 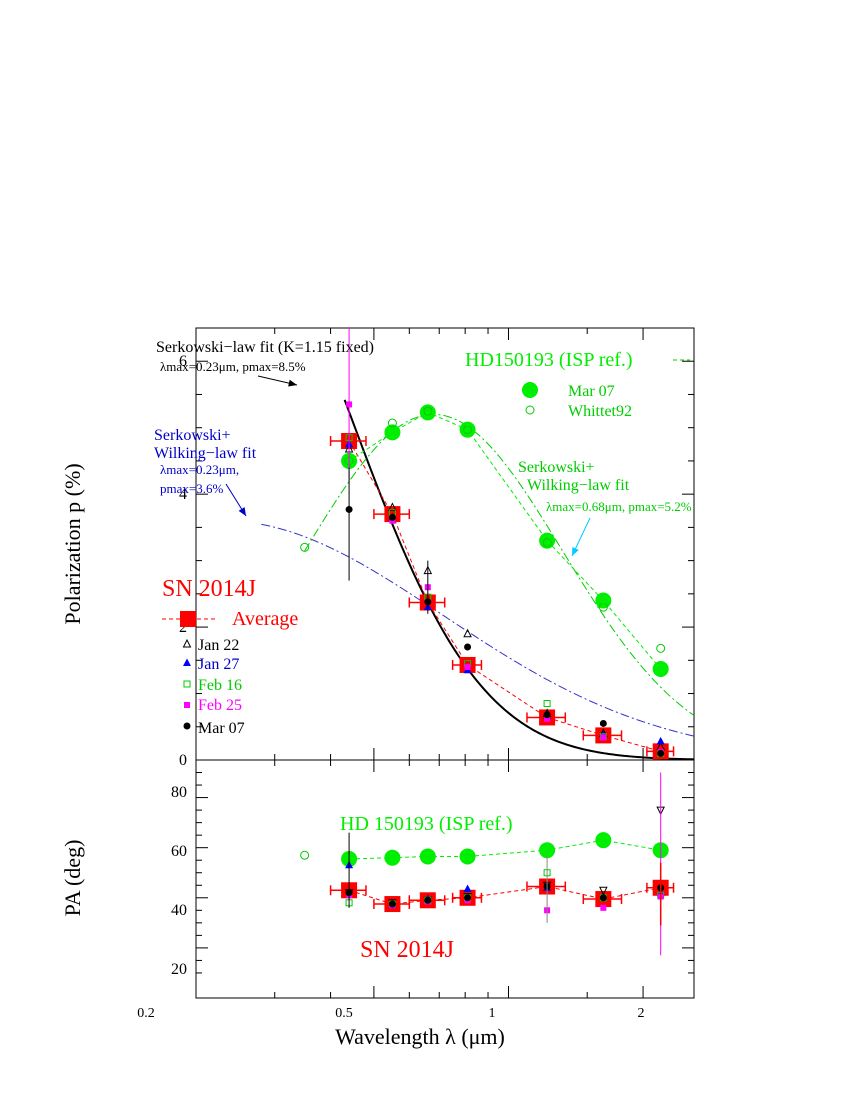 I want to click on legend-label: Jan 27, so click(x=218, y=664).